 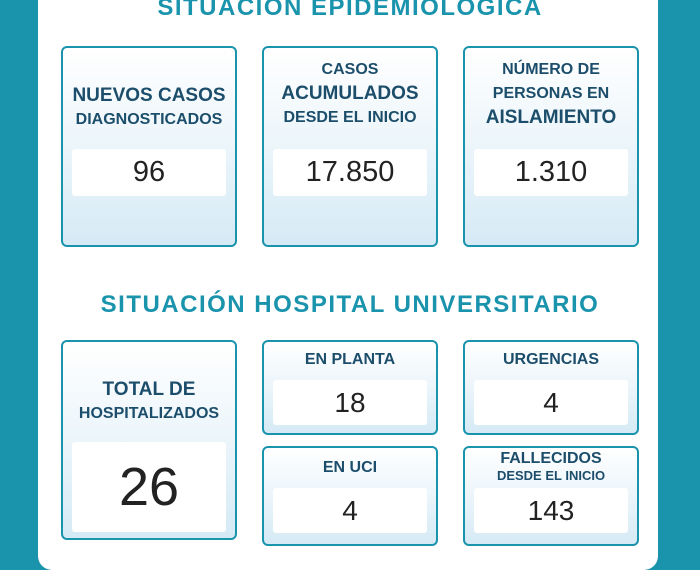 What do you see at coordinates (149, 440) in the screenshot?
I see `card-total-hospitalizados: TOTAL DE HOSPITALIZADOS 26` at bounding box center [149, 440].